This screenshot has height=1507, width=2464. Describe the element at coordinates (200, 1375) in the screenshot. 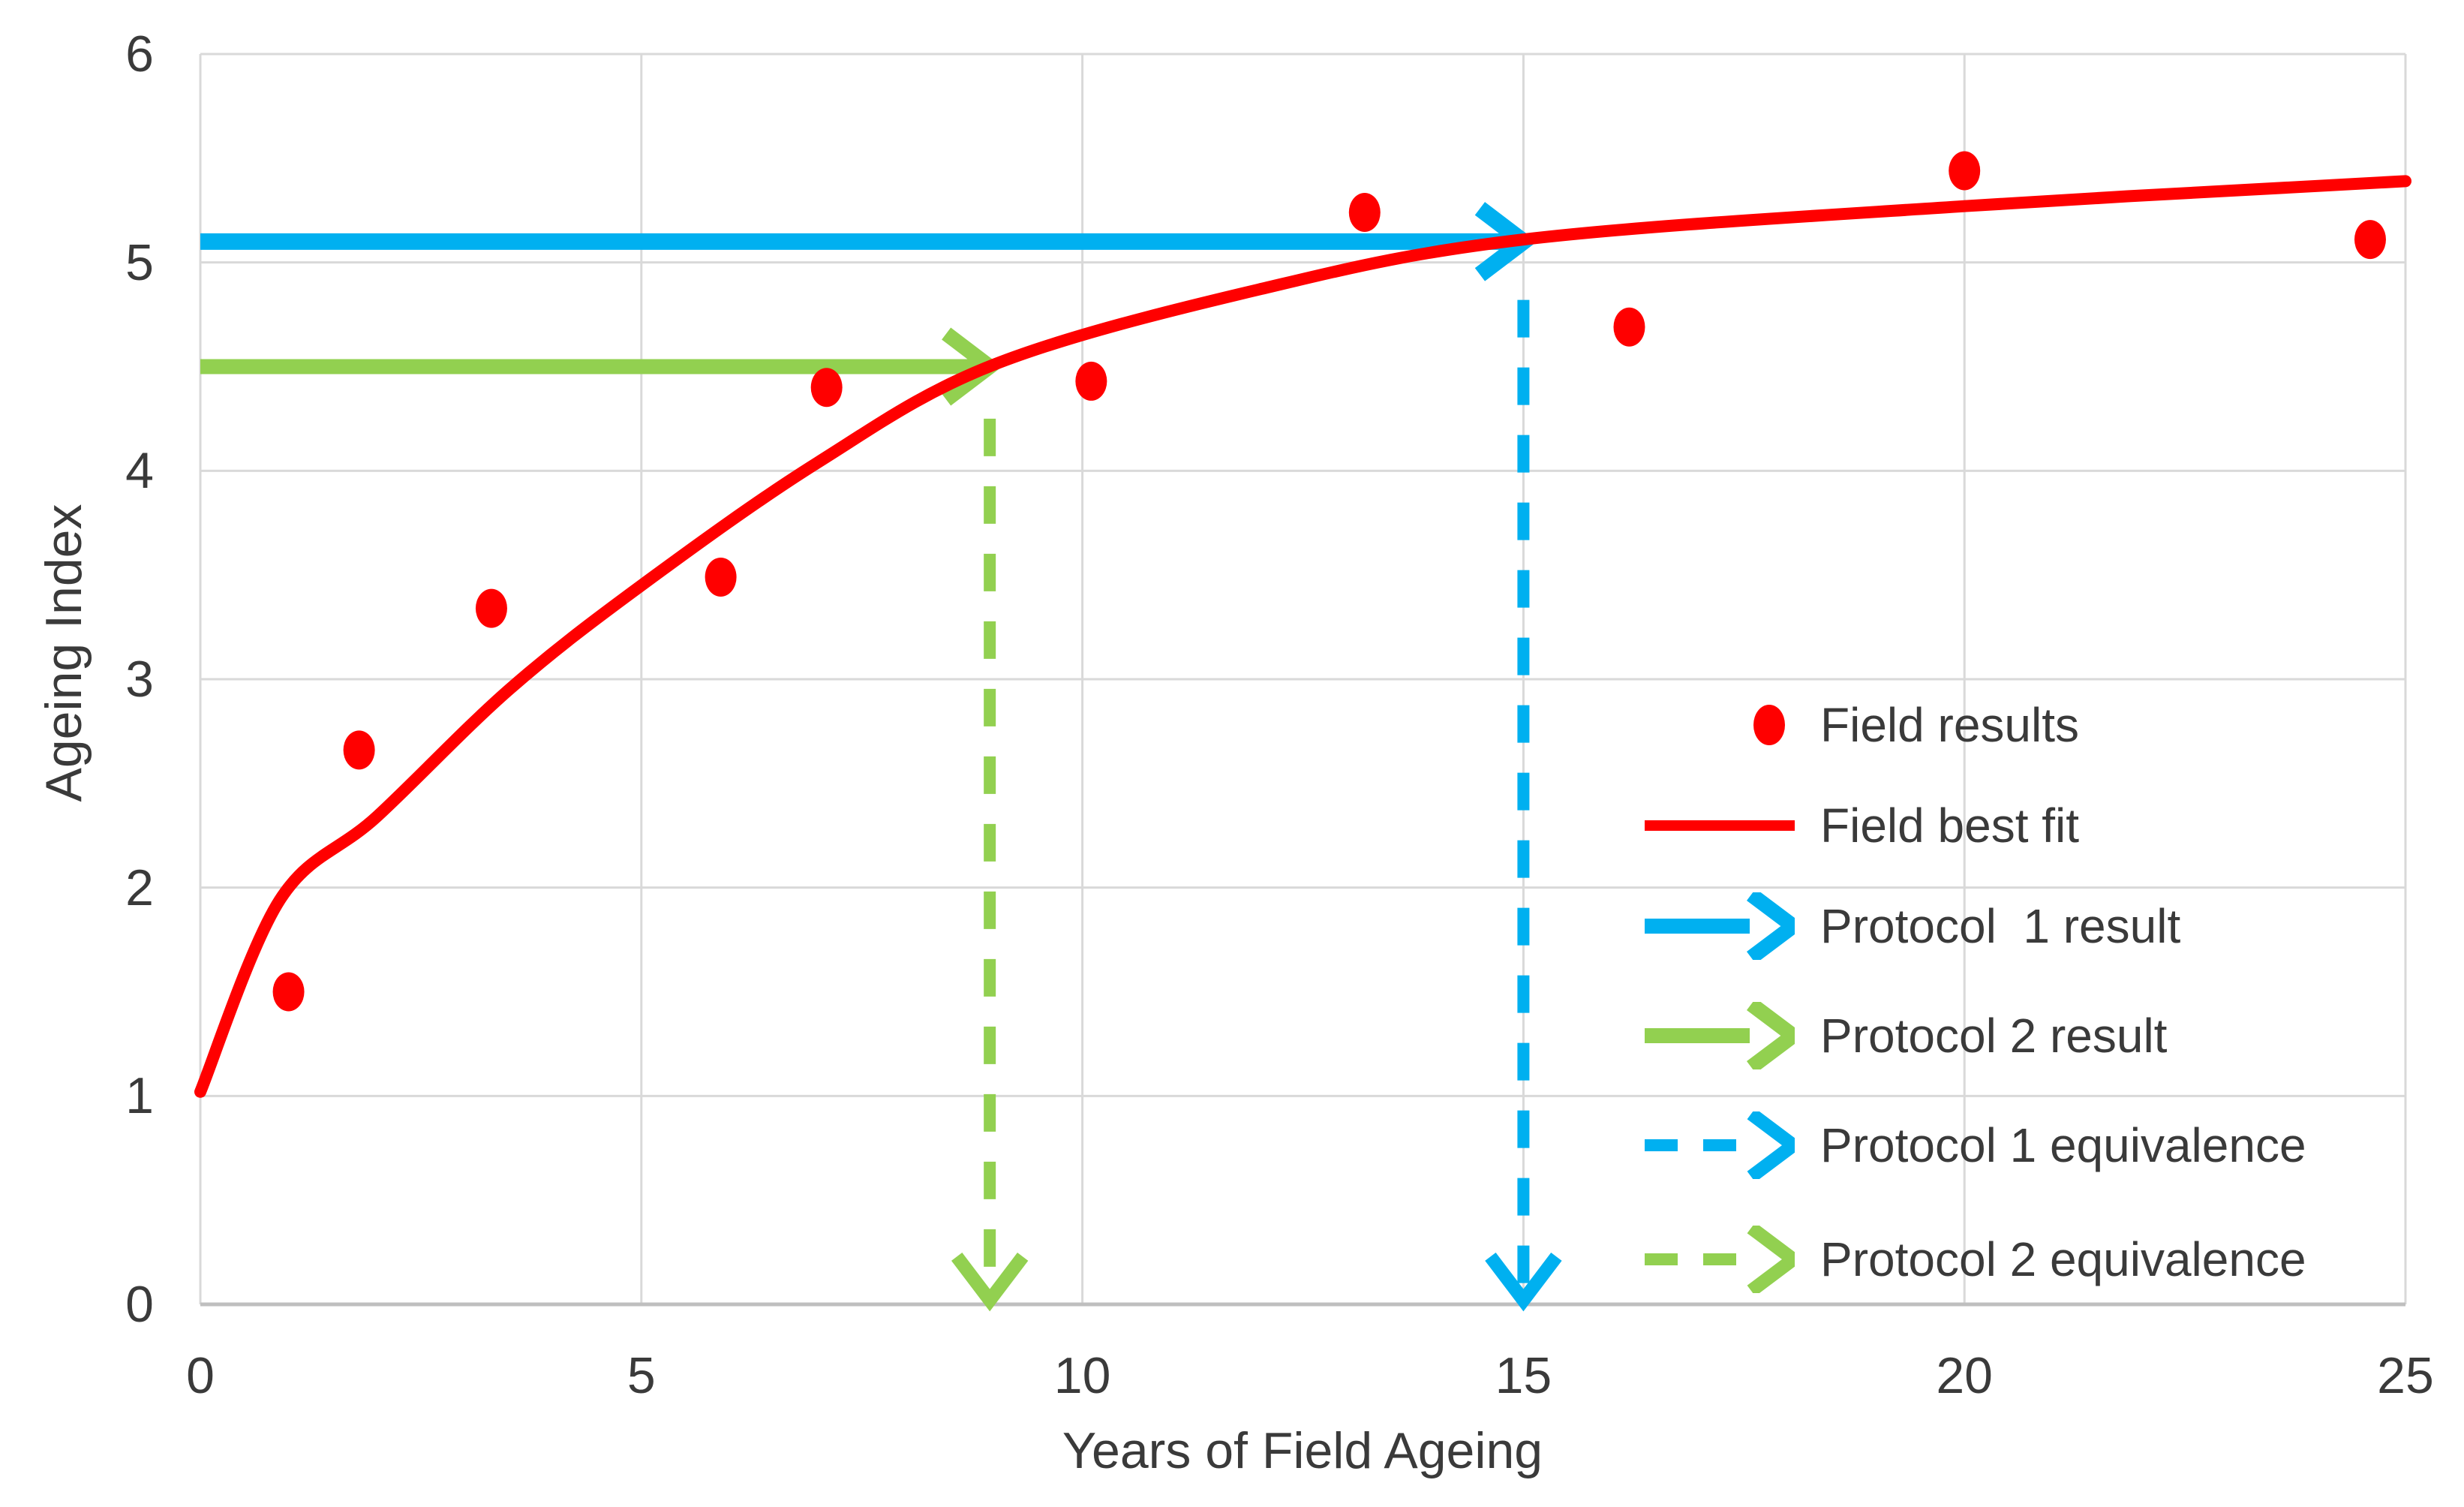

I see `x-tick-label-0: 0` at that location.